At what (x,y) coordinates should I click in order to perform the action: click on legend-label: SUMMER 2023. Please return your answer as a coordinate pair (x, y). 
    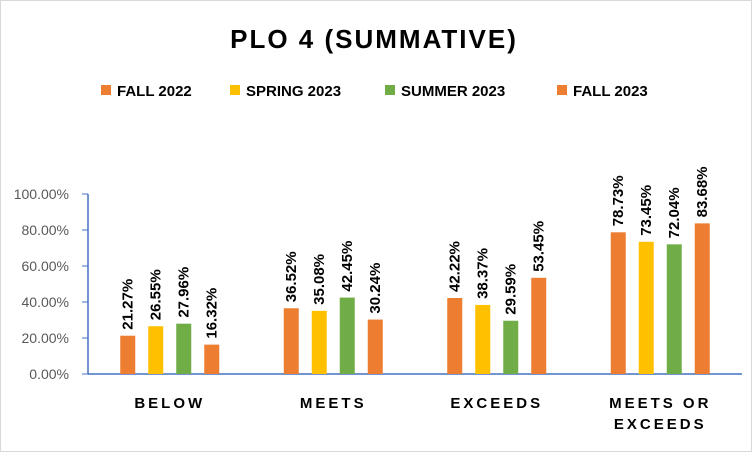
    Looking at the image, I should click on (453, 91).